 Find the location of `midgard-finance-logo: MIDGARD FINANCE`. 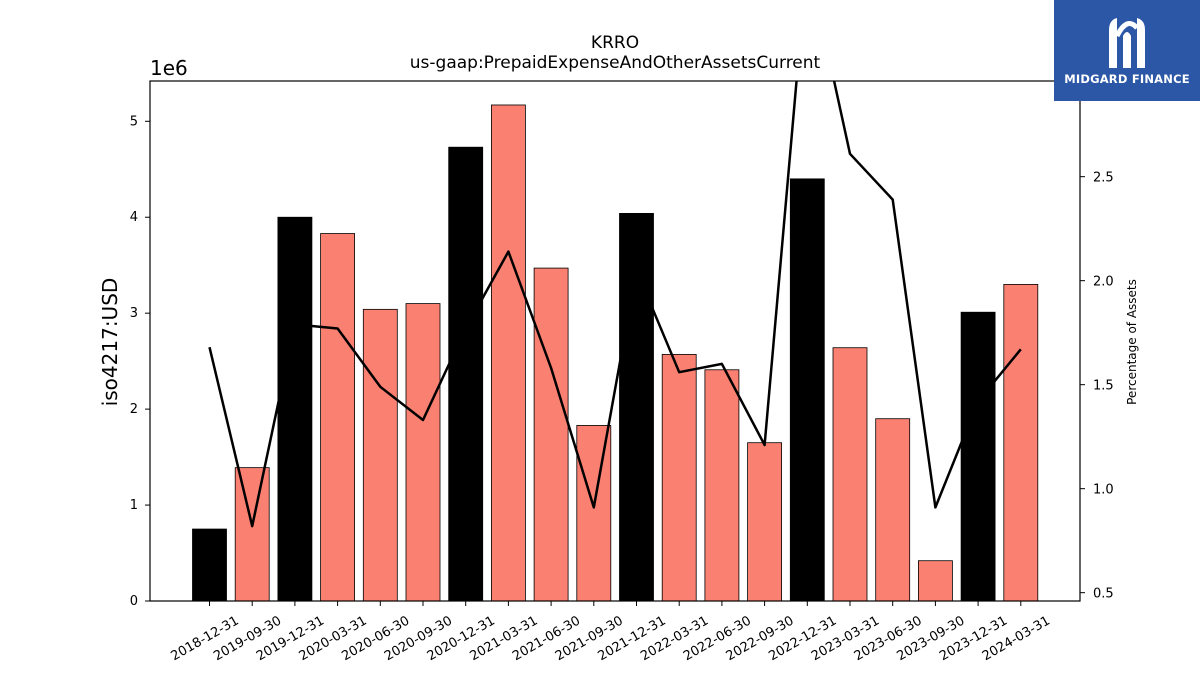

midgard-finance-logo: MIDGARD FINANCE is located at coordinates (1127, 50).